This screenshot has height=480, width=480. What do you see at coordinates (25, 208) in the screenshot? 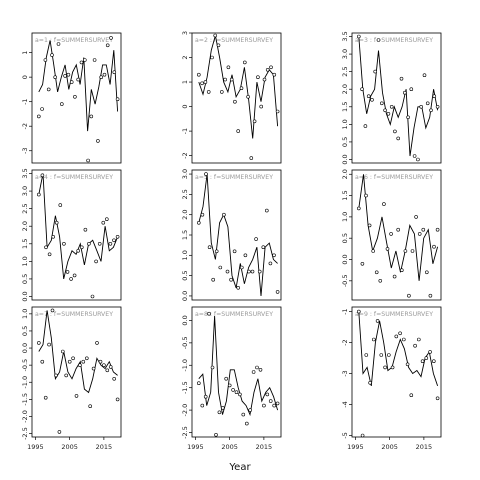
I see `y-tick-label: 2.5` at bounding box center [25, 208].